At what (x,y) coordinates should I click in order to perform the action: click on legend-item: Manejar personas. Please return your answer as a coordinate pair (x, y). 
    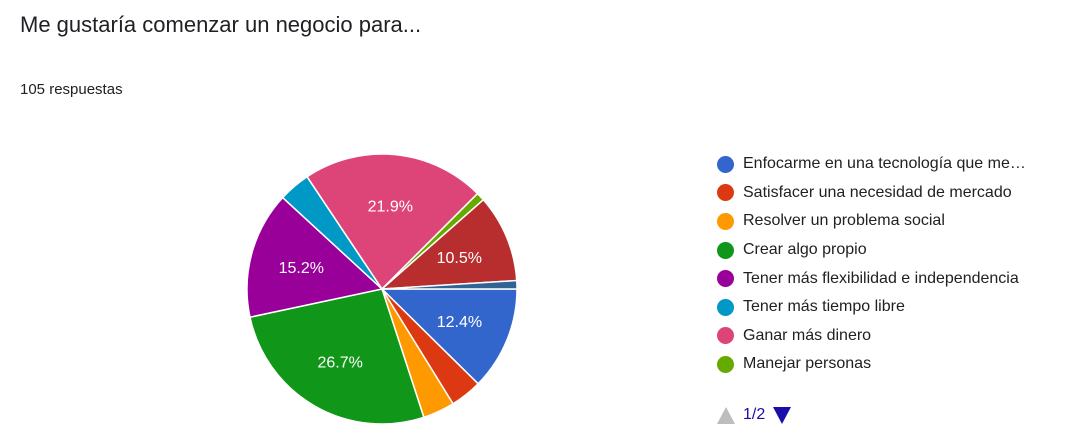
    Looking at the image, I should click on (893, 364).